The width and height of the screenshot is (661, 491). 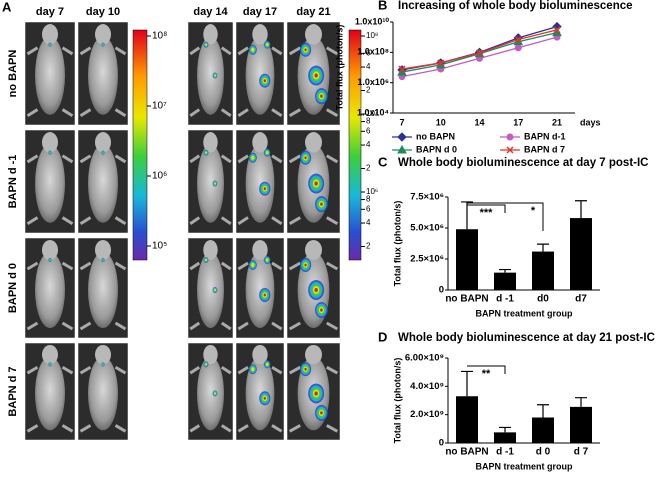 What do you see at coordinates (401, 122) in the screenshot?
I see `x-tick-label: 7` at bounding box center [401, 122].